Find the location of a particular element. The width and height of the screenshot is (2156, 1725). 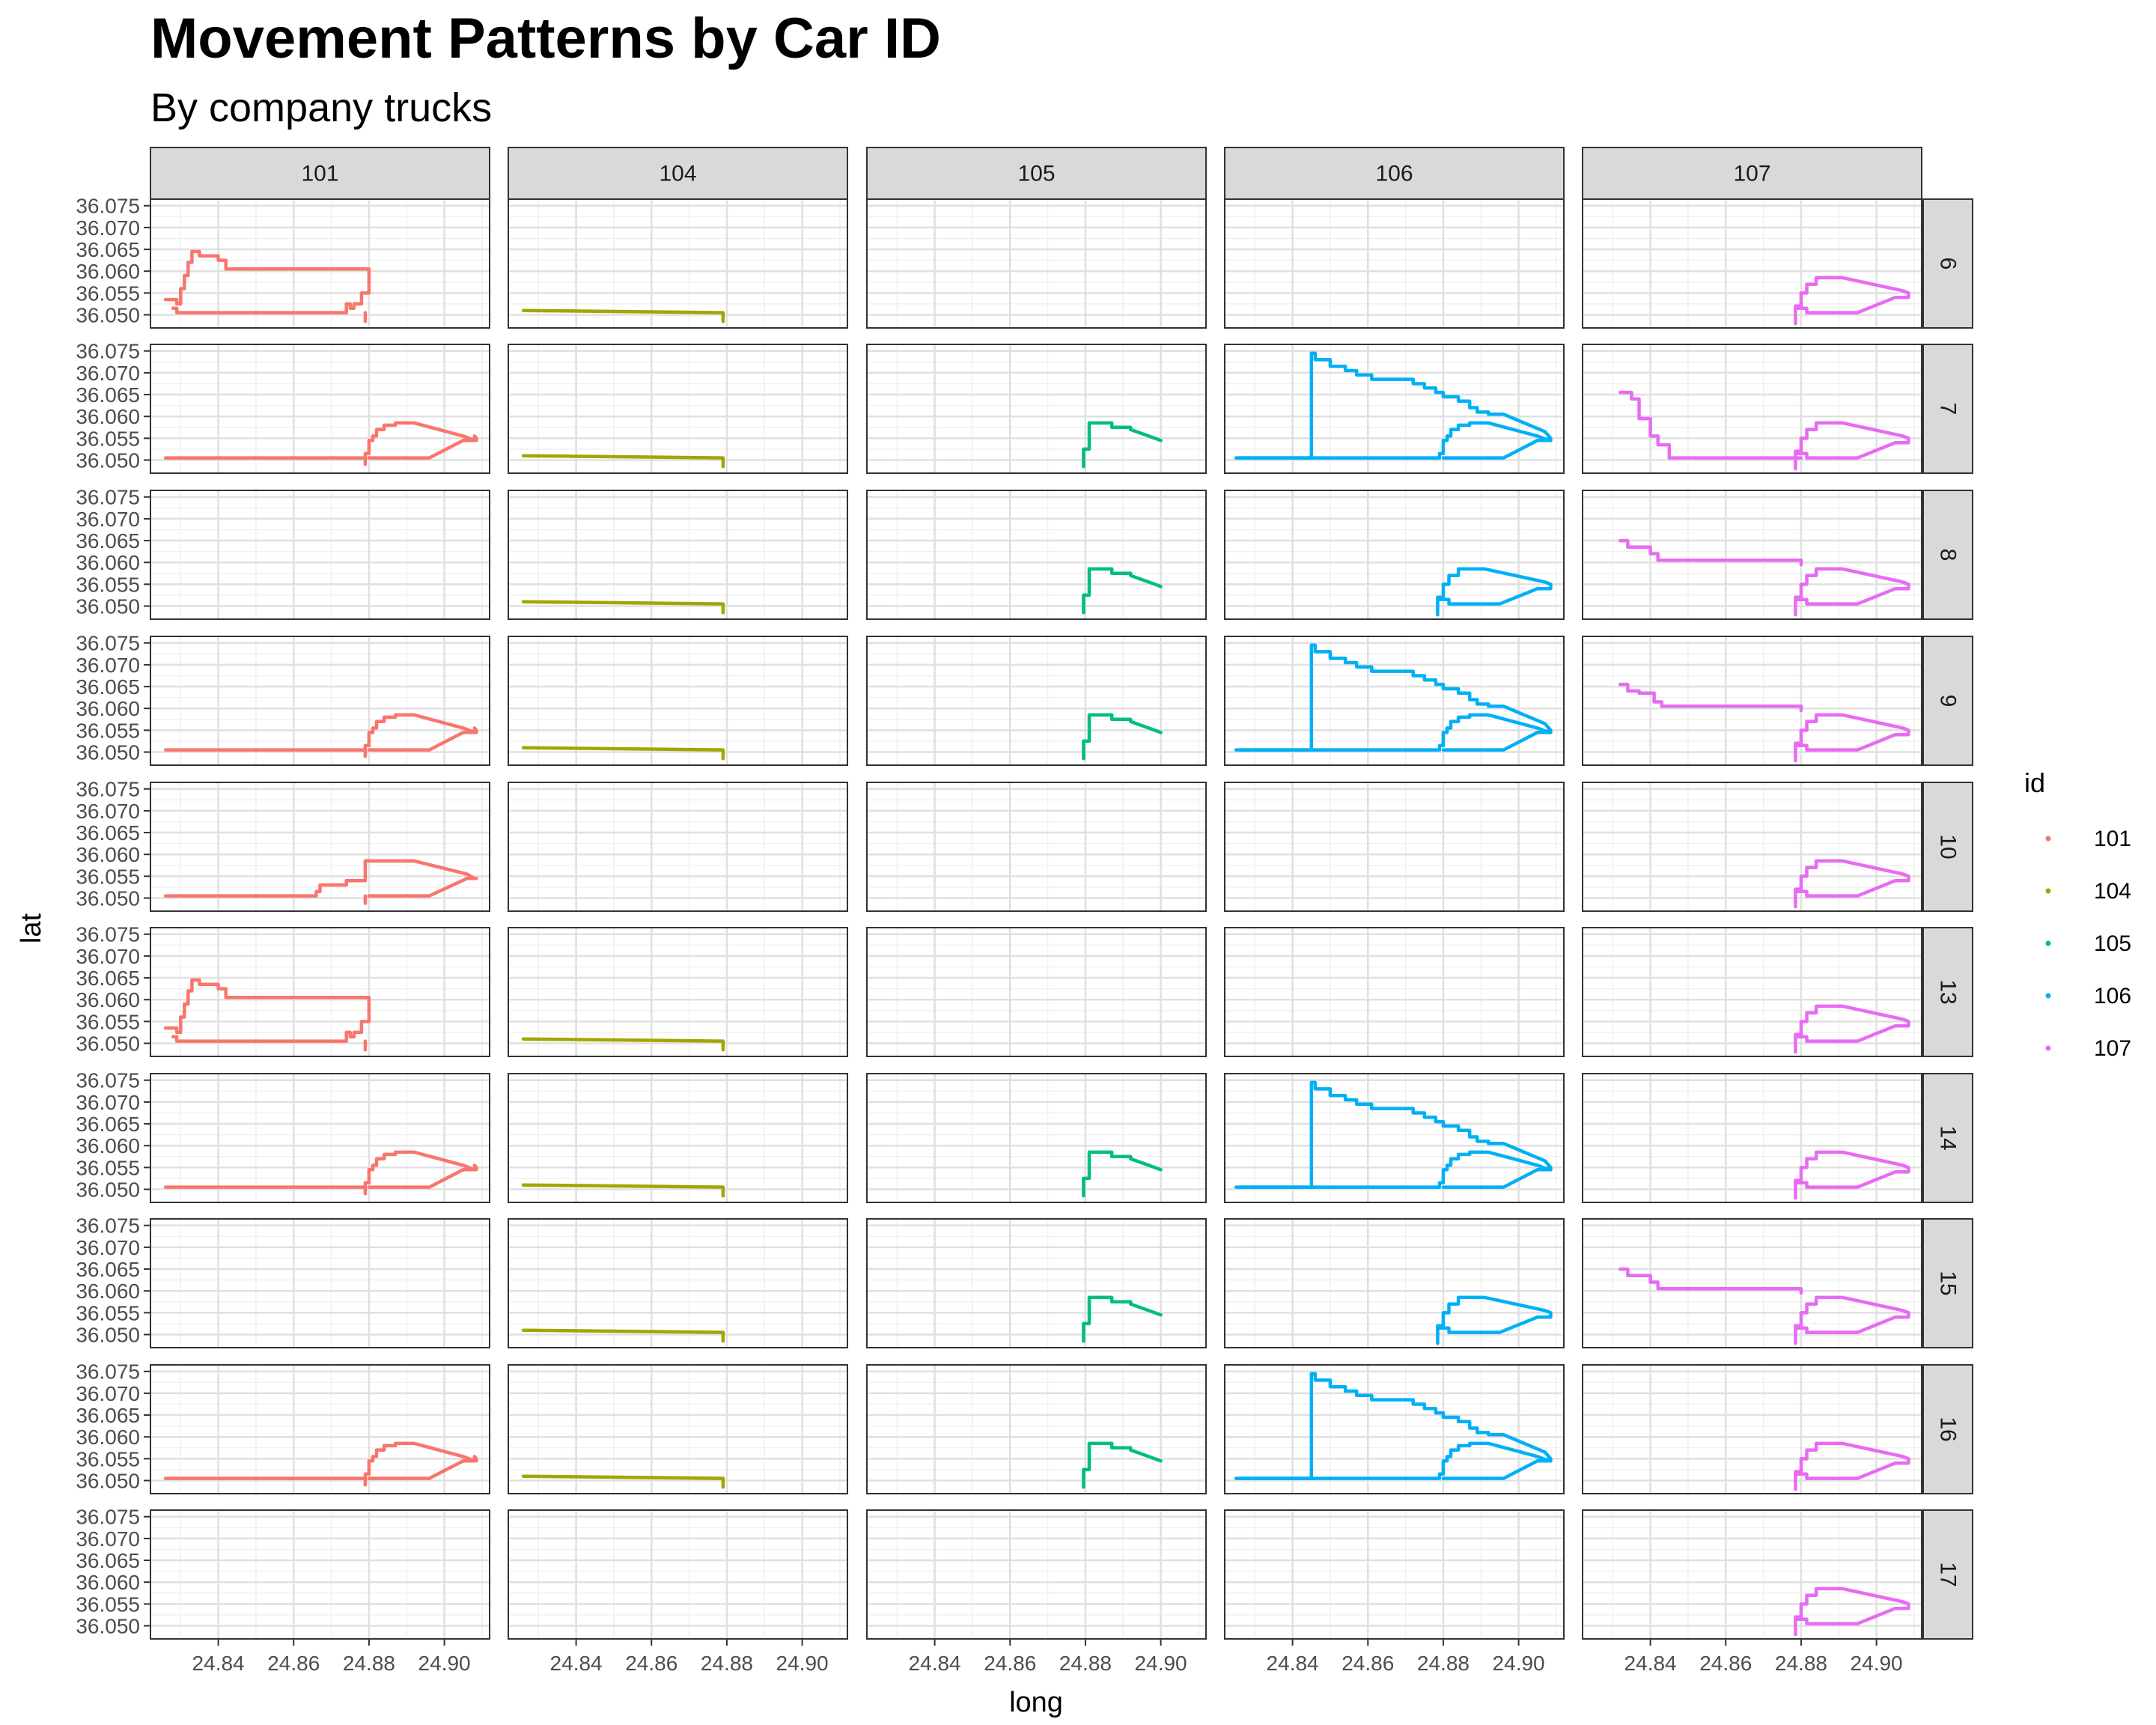

route-107-6-K is located at coordinates (1852, 301).